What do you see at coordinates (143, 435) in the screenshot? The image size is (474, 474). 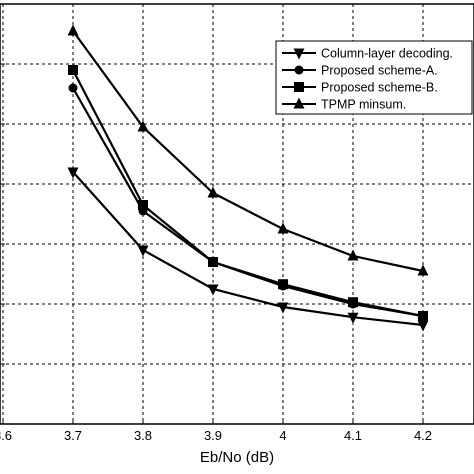 I see `x-tick-label: 3.8` at bounding box center [143, 435].